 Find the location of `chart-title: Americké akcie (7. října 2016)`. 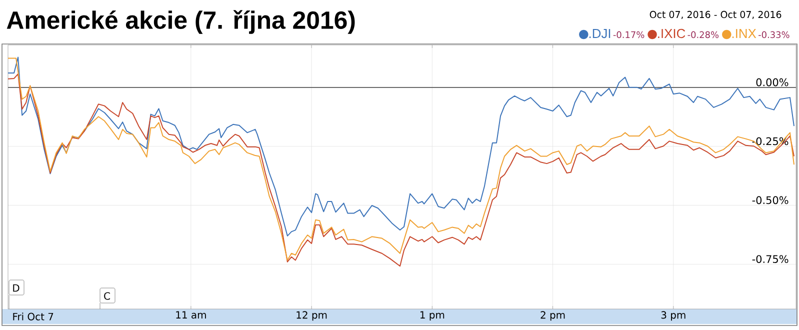

chart-title: Americké akcie (7. října 2016) is located at coordinates (180, 22).